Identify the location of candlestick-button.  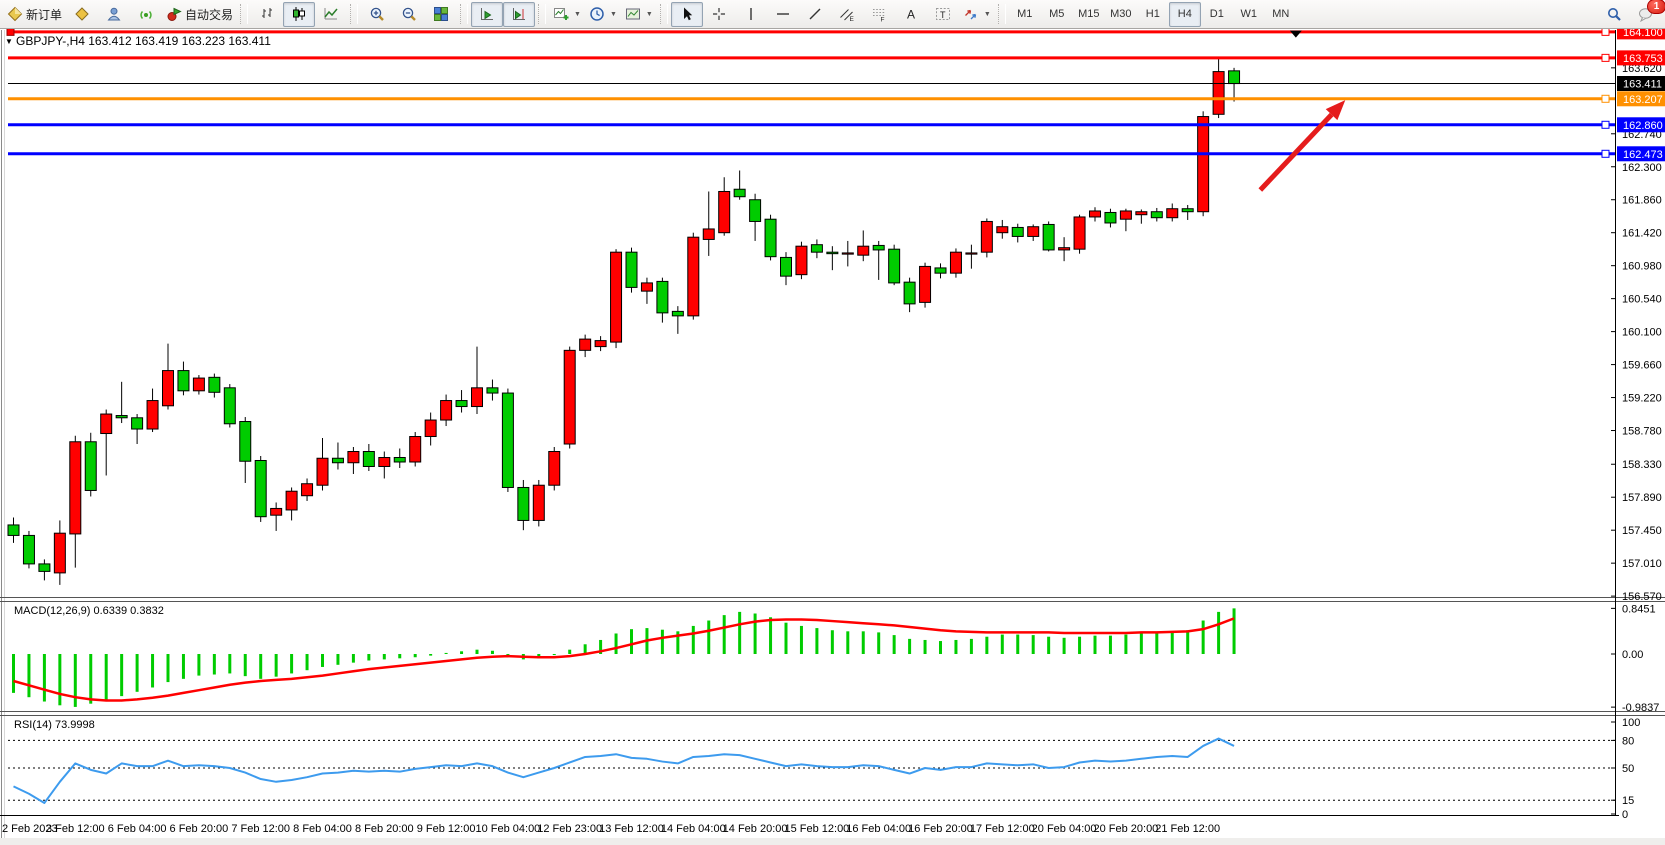
(299, 14).